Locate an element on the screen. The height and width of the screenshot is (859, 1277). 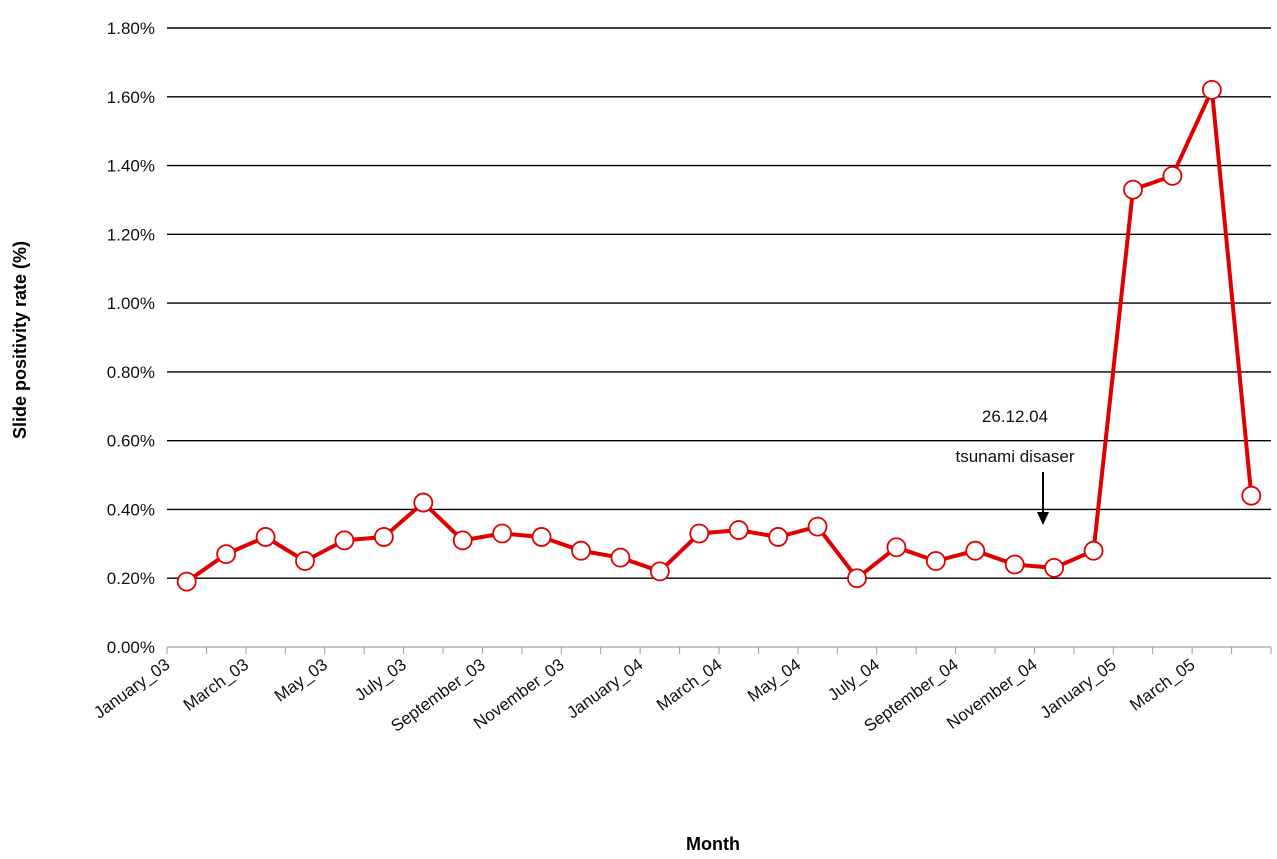
x-tick-label: March_03 is located at coordinates (216, 685).